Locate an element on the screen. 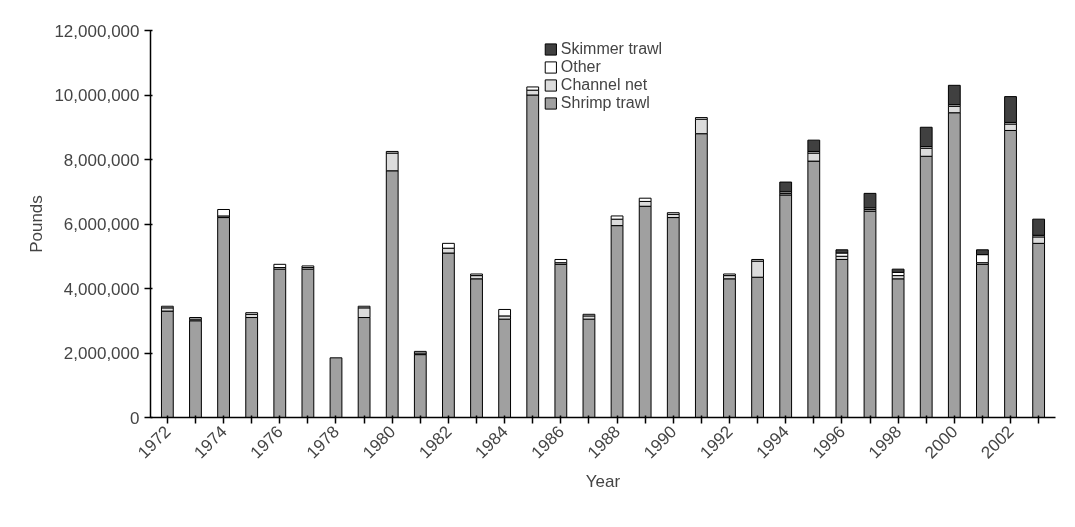 The width and height of the screenshot is (1075, 527). y-tick-label: 12,000,000 is located at coordinates (97, 31).